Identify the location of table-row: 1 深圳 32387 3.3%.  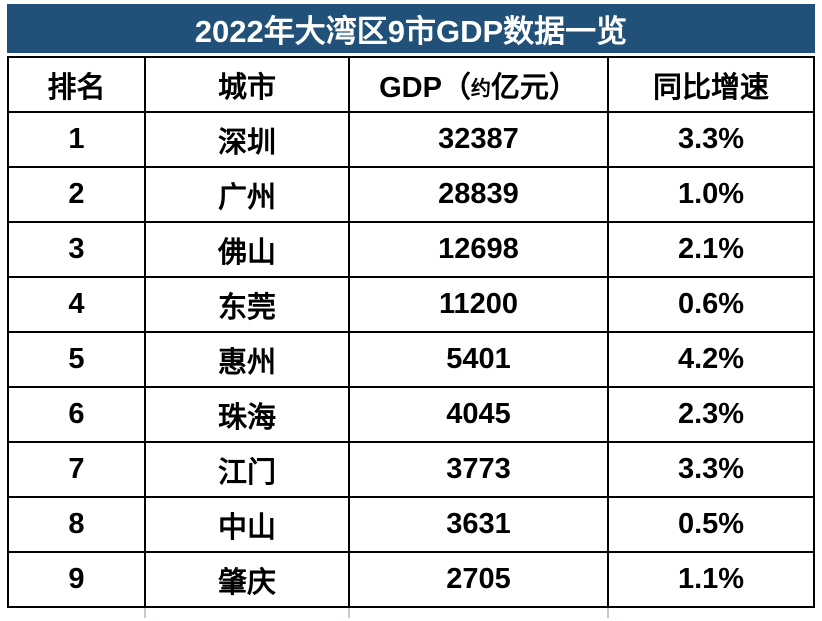
(411, 138).